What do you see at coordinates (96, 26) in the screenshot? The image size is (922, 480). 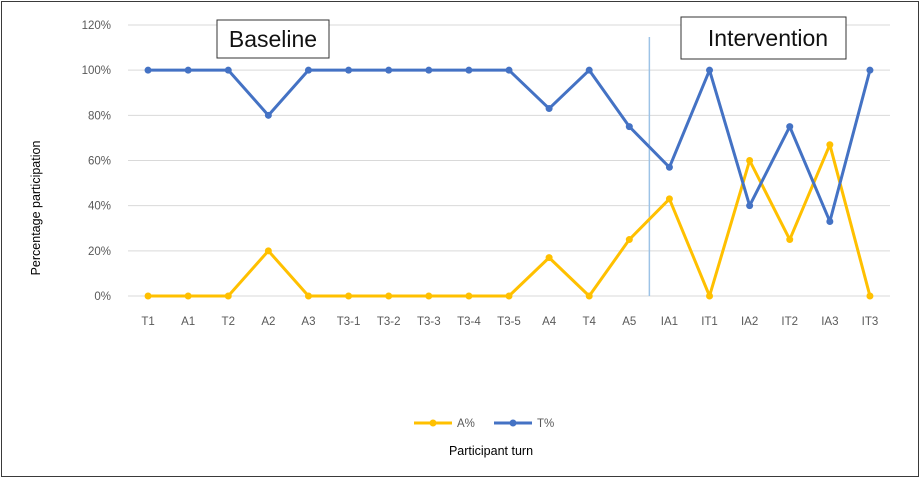 I see `y-tick-label: 120%` at bounding box center [96, 26].